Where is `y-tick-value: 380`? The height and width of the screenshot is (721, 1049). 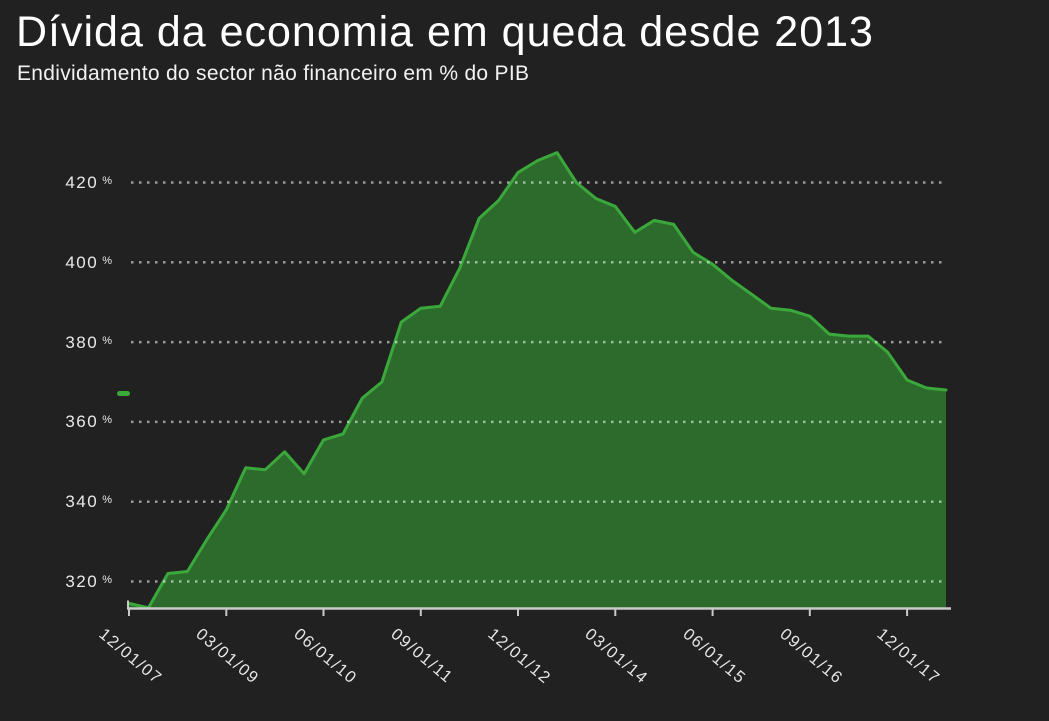 y-tick-value: 380 is located at coordinates (82, 342).